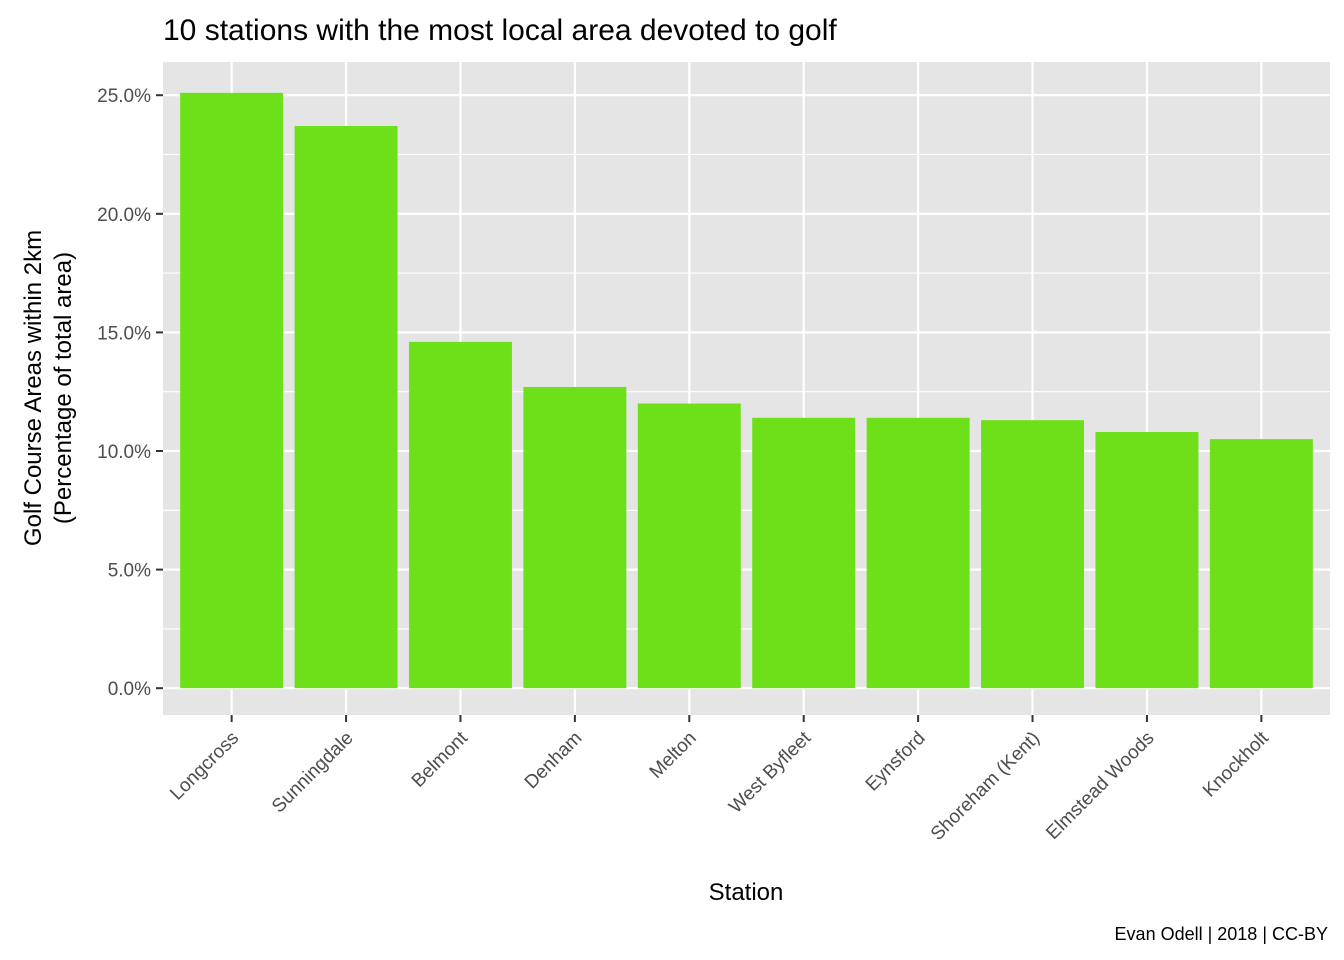 Image resolution: width=1344 pixels, height=960 pixels. What do you see at coordinates (575, 537) in the screenshot?
I see `bar-denham` at bounding box center [575, 537].